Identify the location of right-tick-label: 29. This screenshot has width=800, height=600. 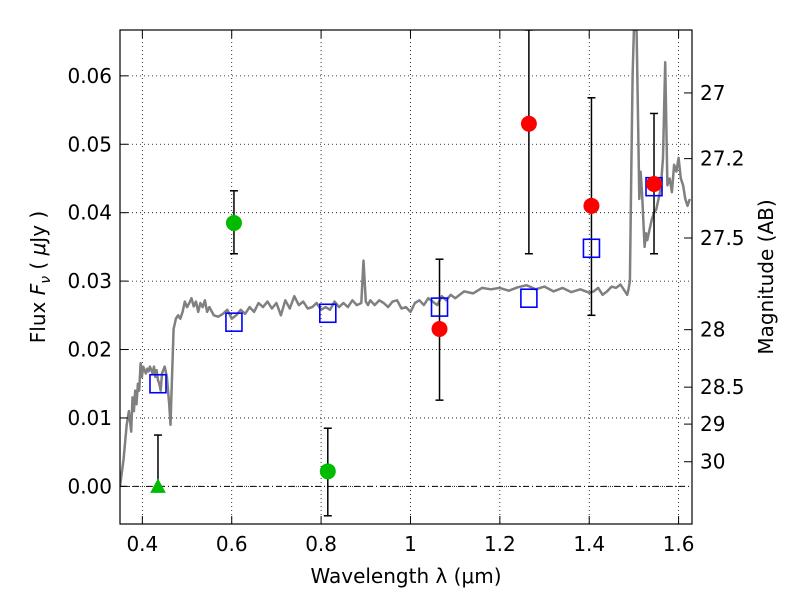
(712, 424).